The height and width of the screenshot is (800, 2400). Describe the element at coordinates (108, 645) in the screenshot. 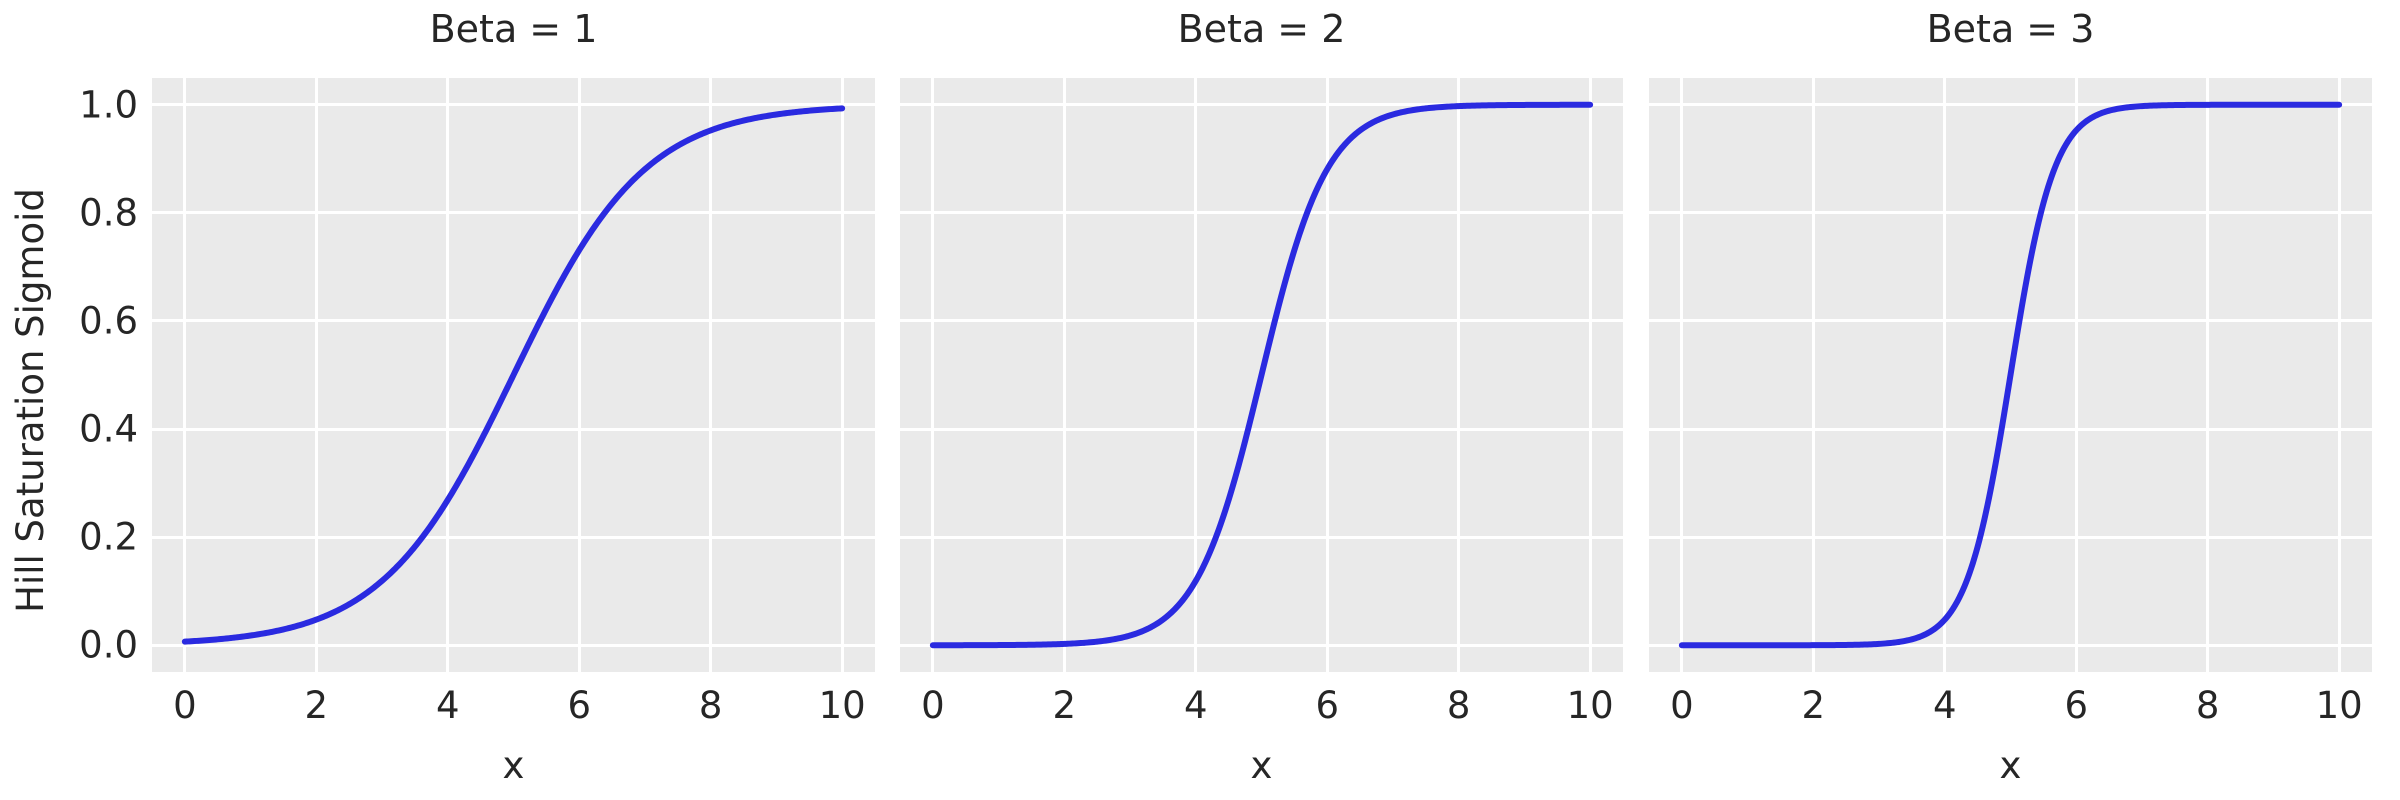

I see `y-tick-label: 0.0` at that location.